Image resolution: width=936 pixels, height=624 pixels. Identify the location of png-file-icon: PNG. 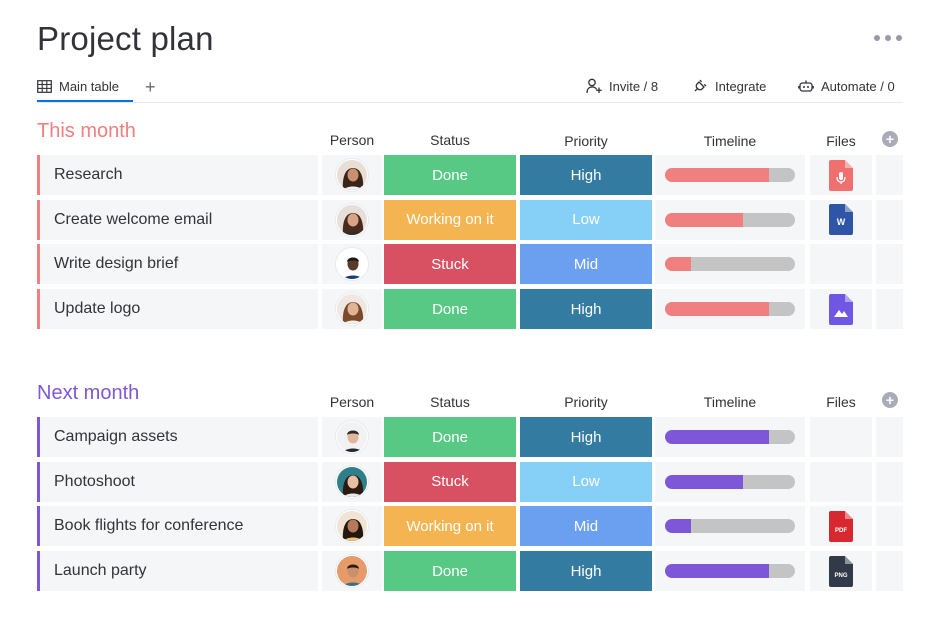
(841, 571).